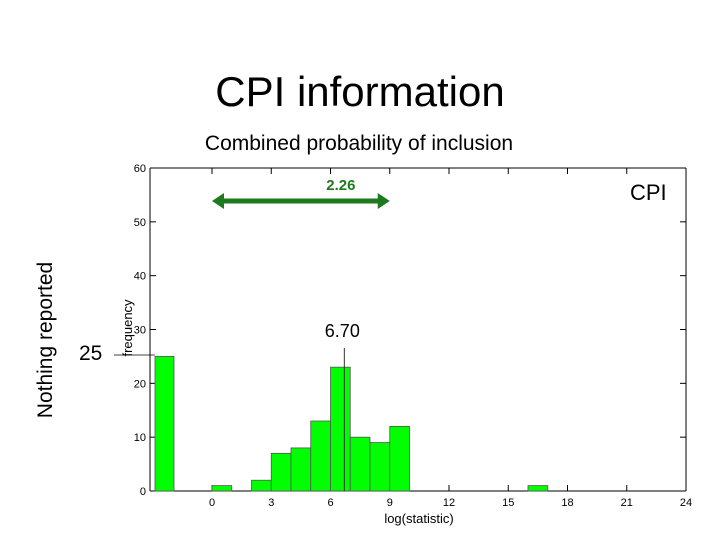  Describe the element at coordinates (140, 384) in the screenshot. I see `y-tick-label: 20` at that location.